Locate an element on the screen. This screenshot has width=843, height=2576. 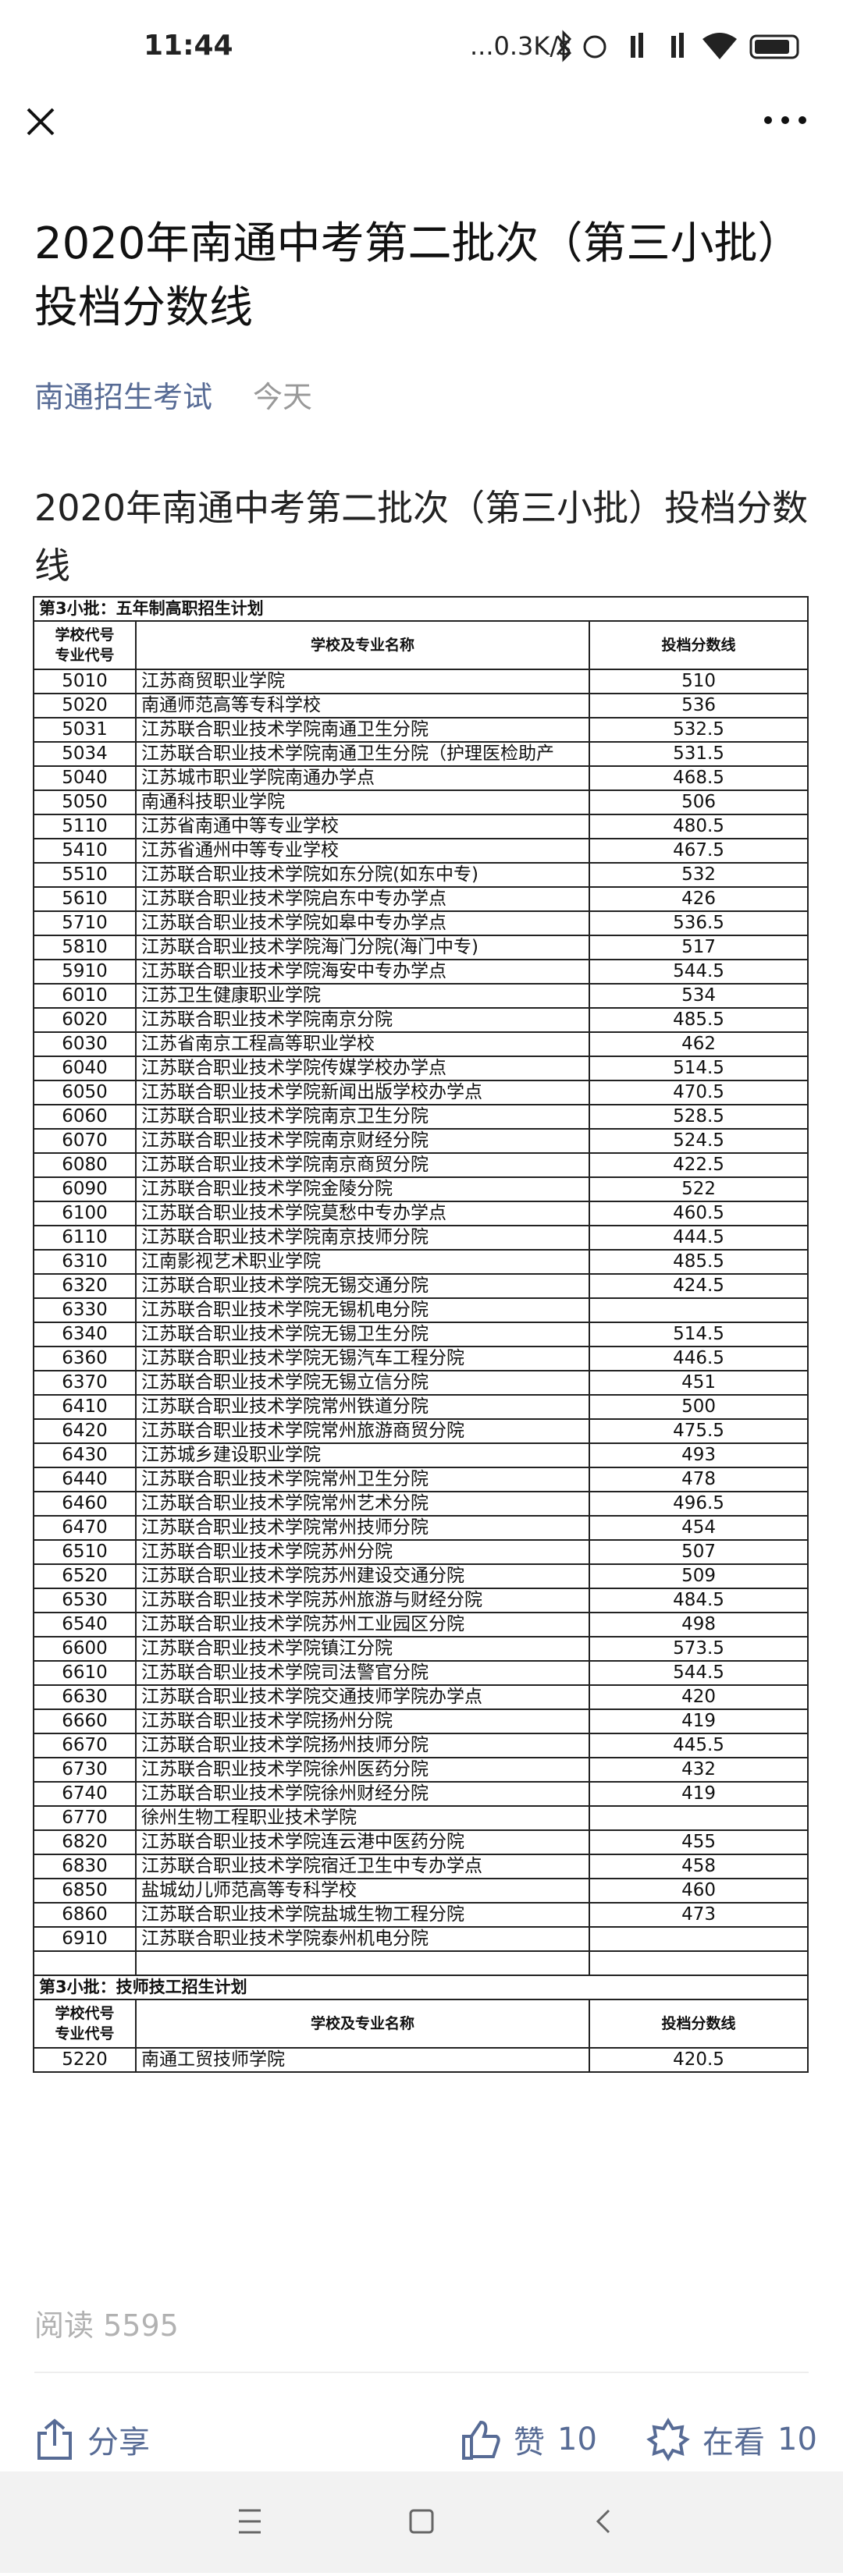
school-name: 江苏联合职业技术学院无锡立信分院 is located at coordinates (362, 1383).